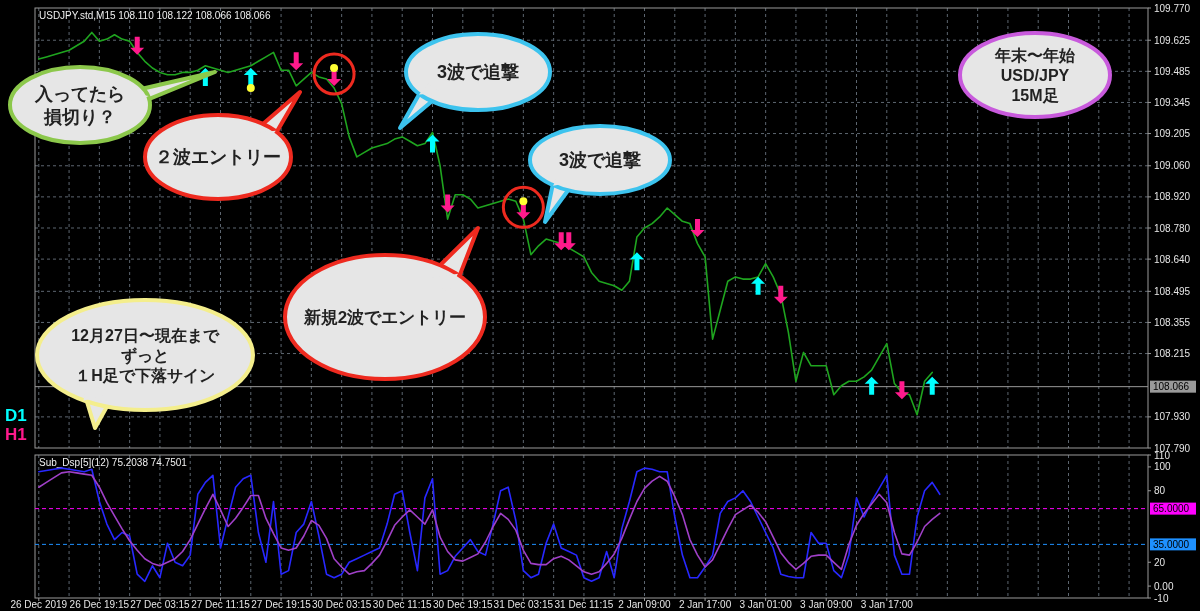  Describe the element at coordinates (160, 604) in the screenshot. I see `x-tick-label: 27 Dec 03:15` at that location.